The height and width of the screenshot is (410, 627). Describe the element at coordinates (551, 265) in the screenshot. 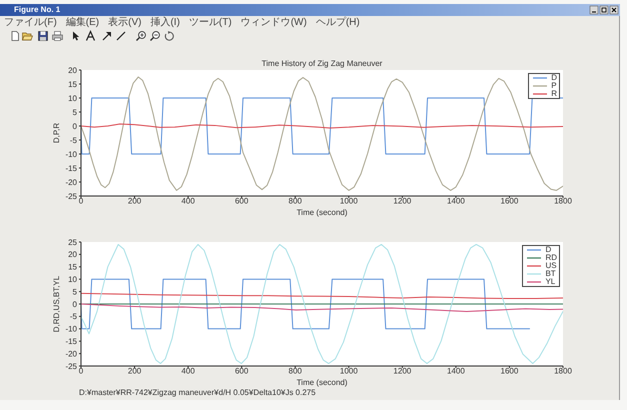

I see `legend-label: US` at that location.